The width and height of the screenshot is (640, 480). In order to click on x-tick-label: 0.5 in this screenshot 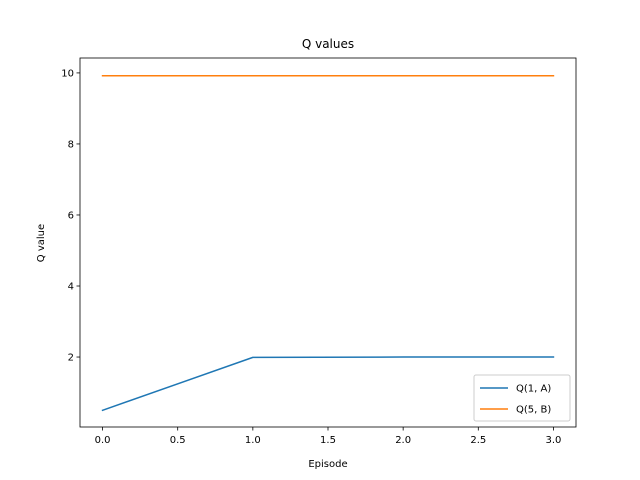, I will do `click(178, 440)`.